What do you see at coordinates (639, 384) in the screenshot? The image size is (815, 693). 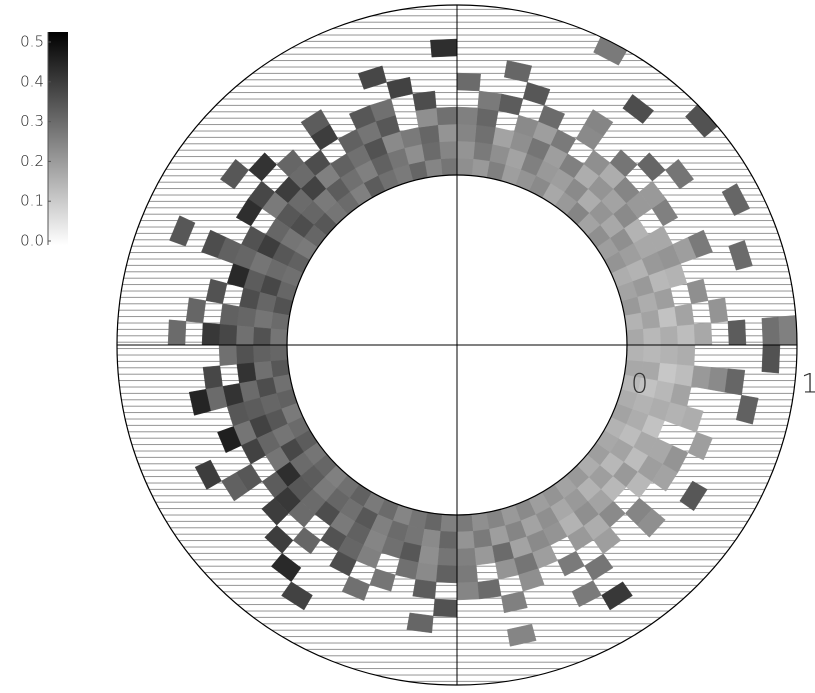 I see `r-tick-label: 0` at bounding box center [639, 384].